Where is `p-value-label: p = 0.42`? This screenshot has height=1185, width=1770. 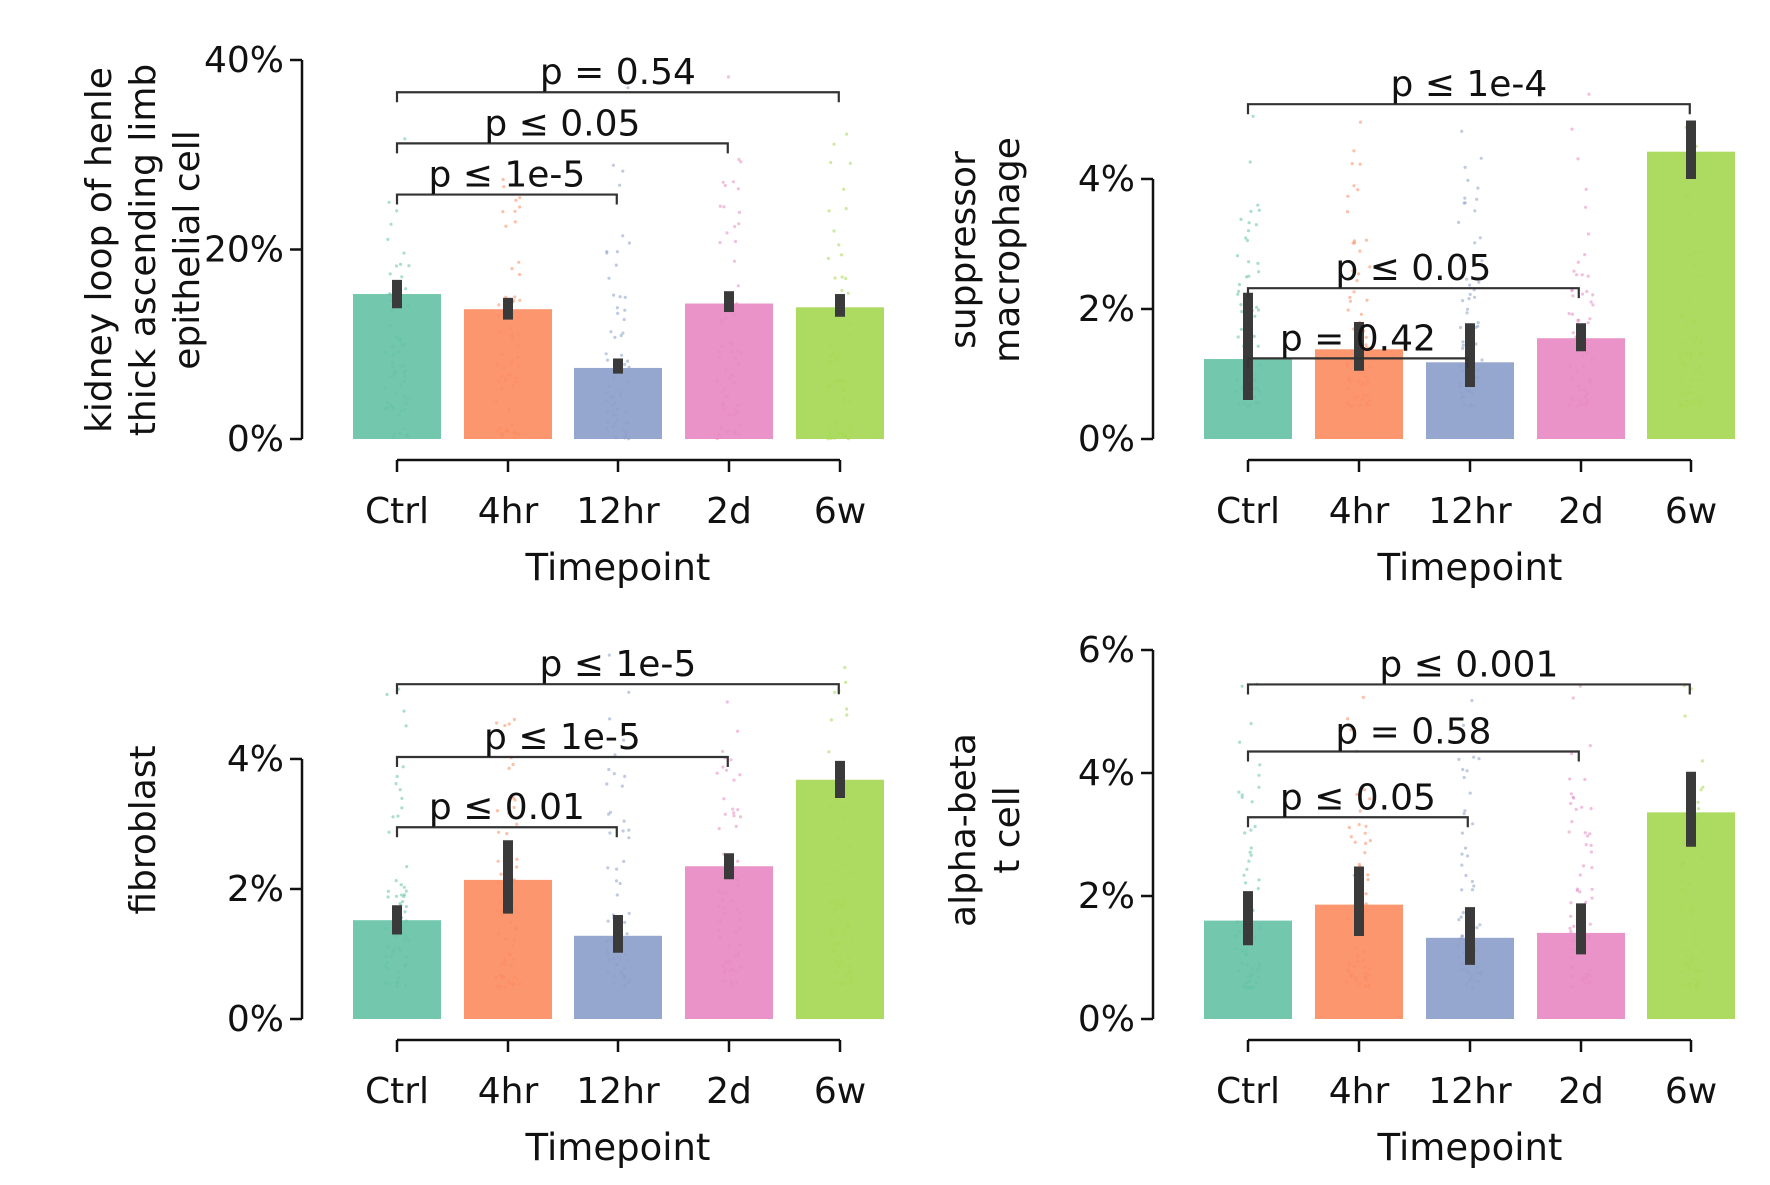
p-value-label: p = 0.42 is located at coordinates (1358, 338).